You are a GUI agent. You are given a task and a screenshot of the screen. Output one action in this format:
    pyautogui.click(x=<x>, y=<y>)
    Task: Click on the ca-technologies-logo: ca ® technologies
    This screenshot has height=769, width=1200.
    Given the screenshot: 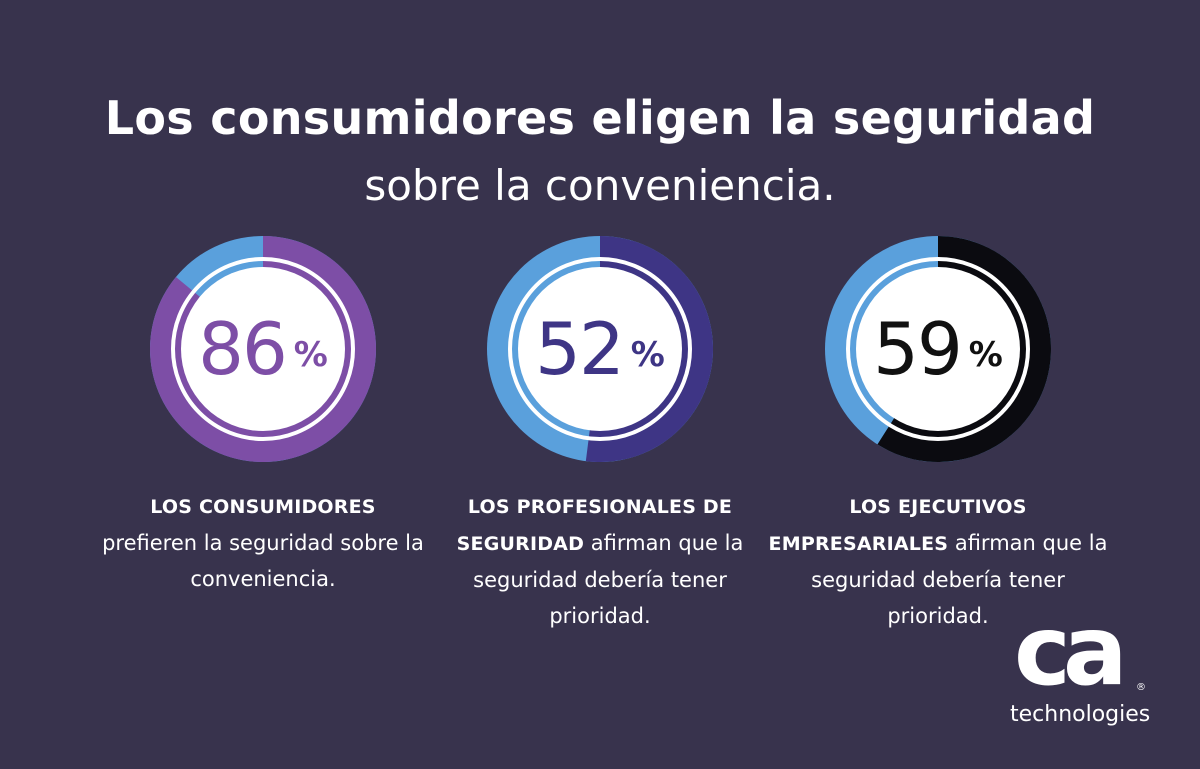 What is the action you would take?
    pyautogui.click(x=1082, y=665)
    